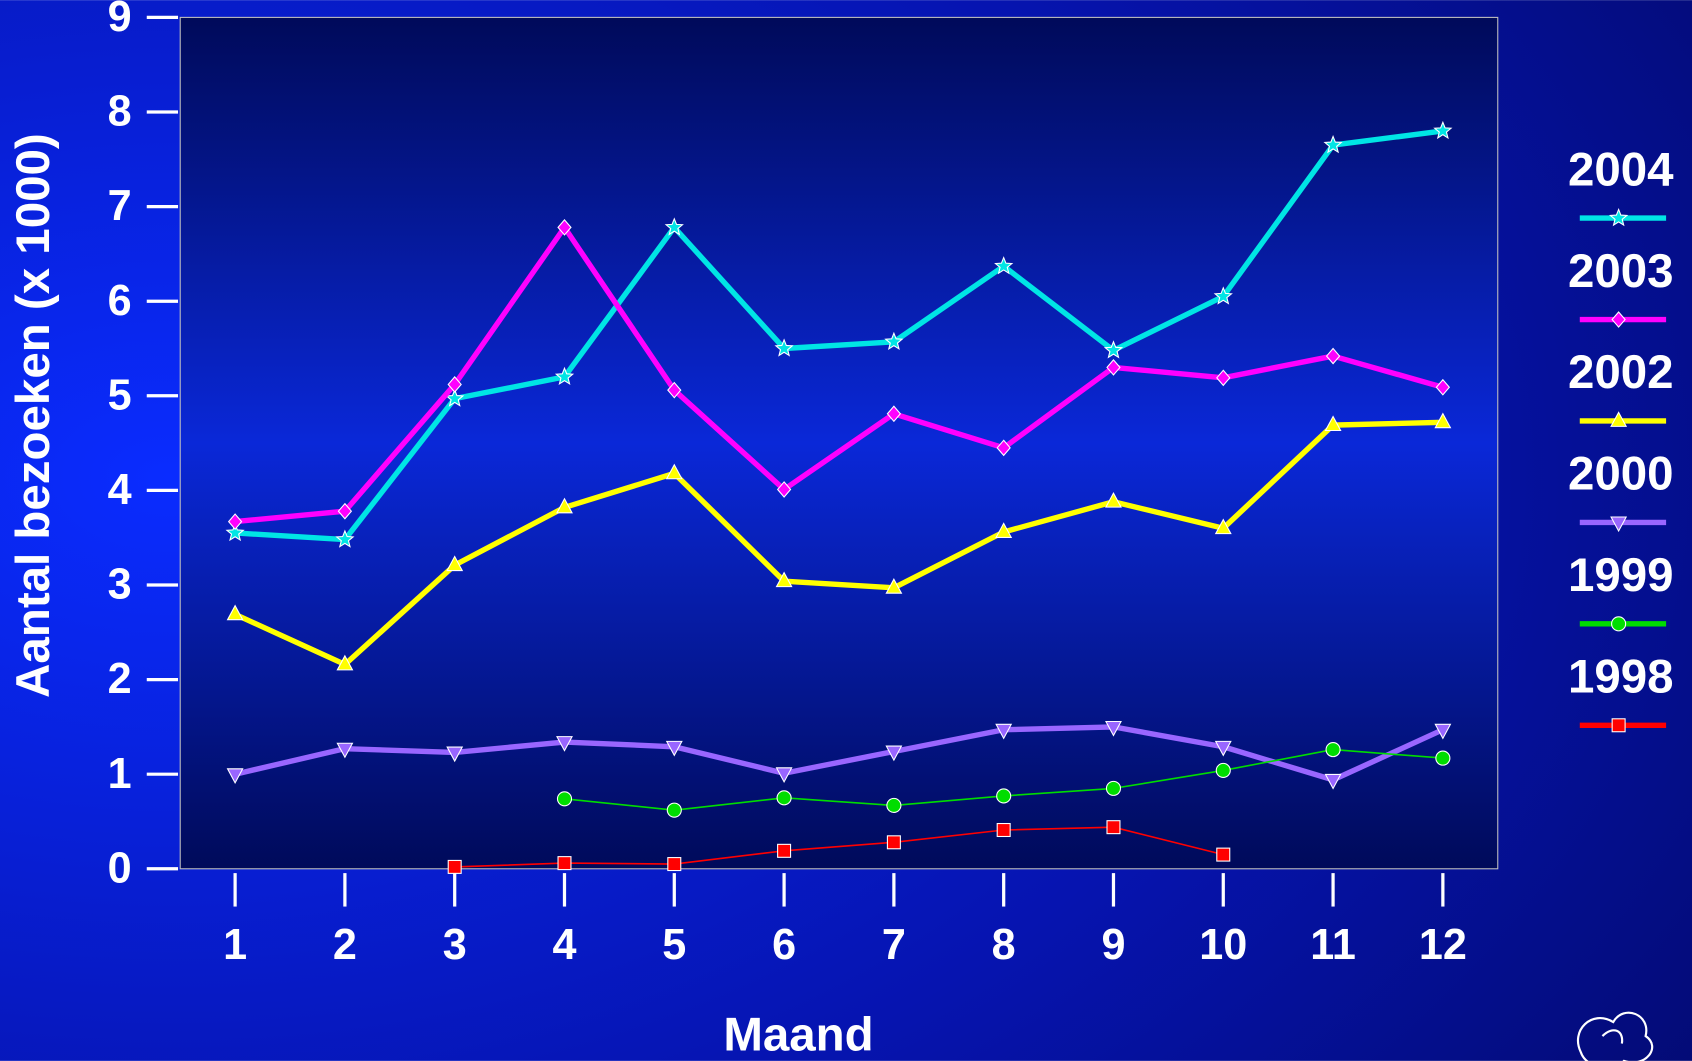  Describe the element at coordinates (1113, 945) in the screenshot. I see `x-tick-label: 9` at that location.